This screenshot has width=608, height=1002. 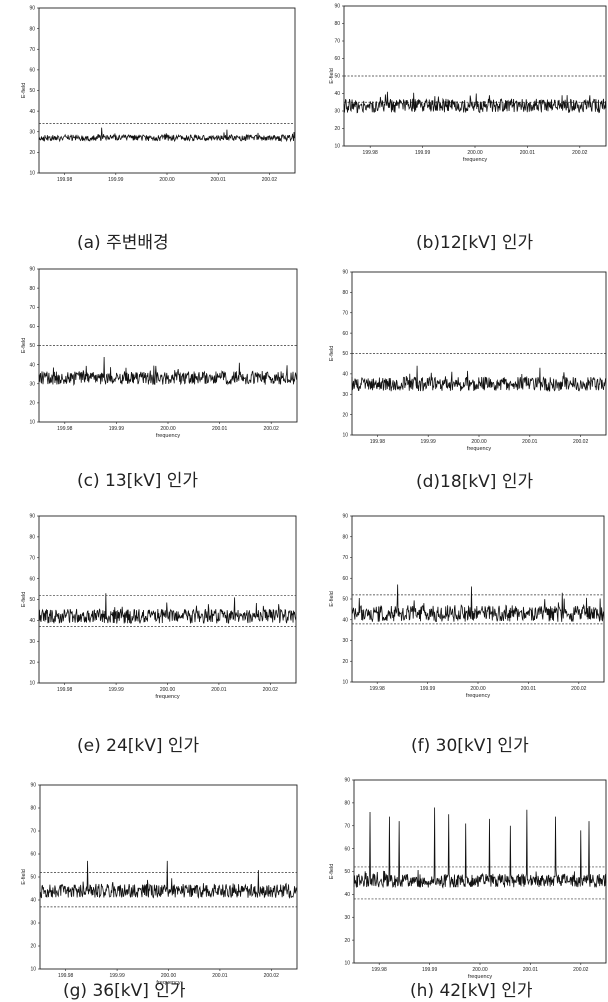 I want to click on chart-caption-b: (b)12[kV] 인가, so click(x=475, y=243).